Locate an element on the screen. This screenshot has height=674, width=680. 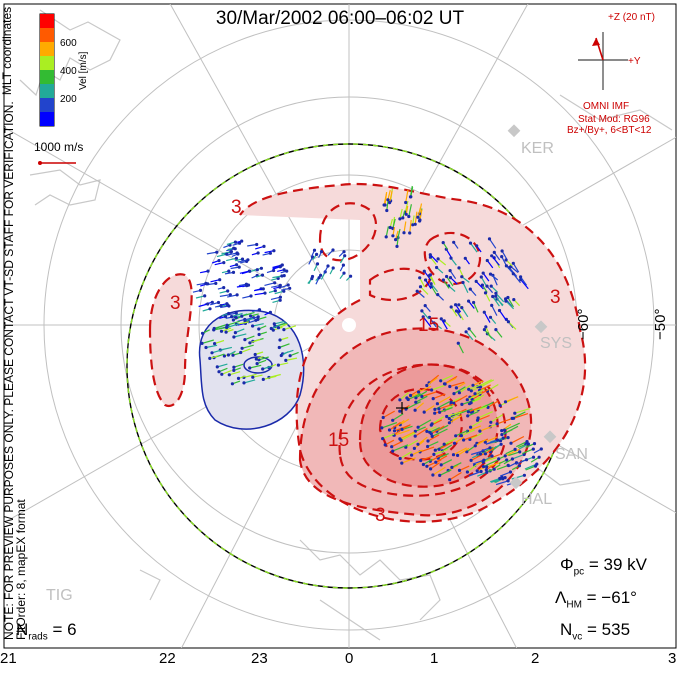
colorbar-cell is located at coordinates (47, 105).